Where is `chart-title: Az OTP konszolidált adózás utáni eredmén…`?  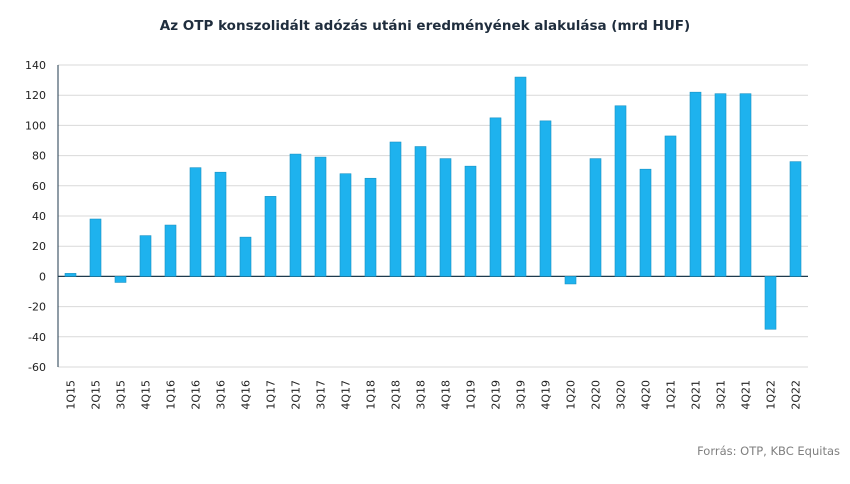 chart-title: Az OTP konszolidált adózás utáni eredmén… is located at coordinates (425, 26).